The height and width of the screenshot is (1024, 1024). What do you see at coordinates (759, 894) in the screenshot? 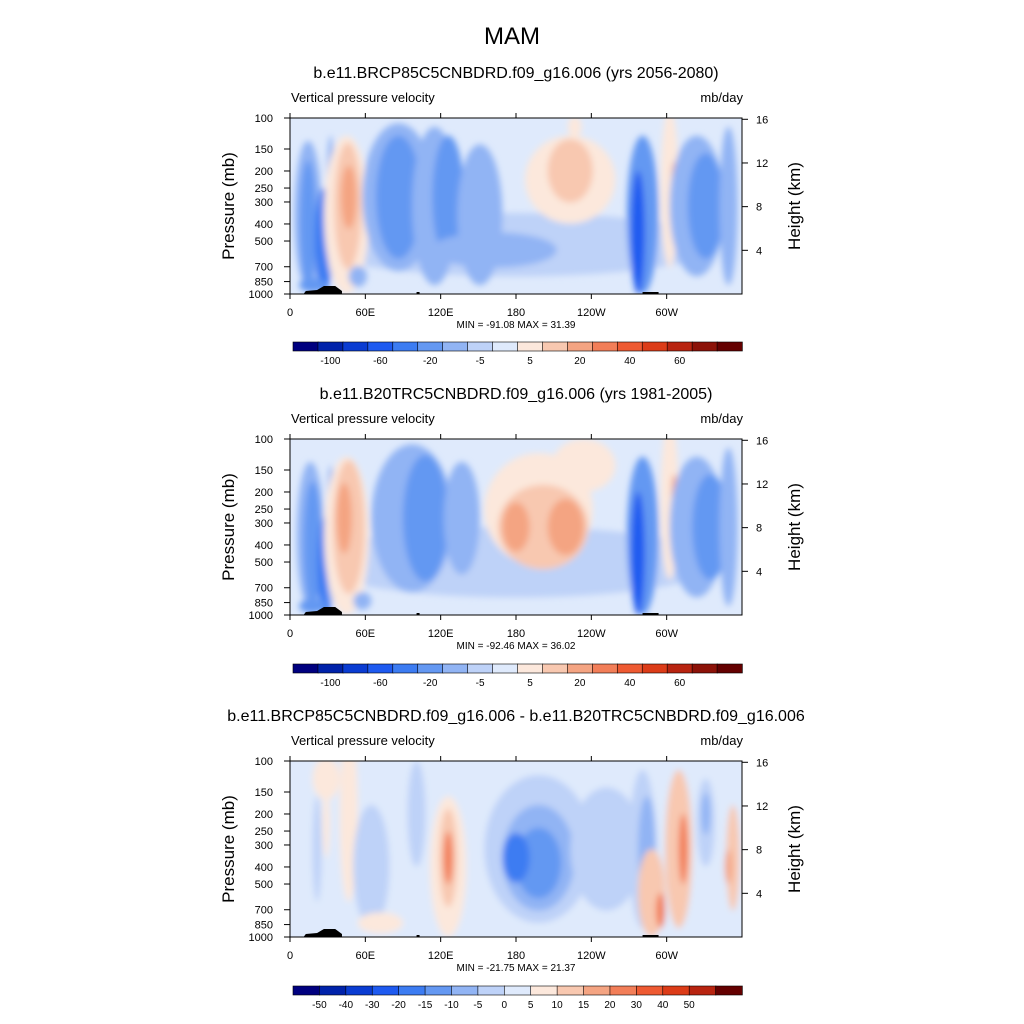
I see `y2-tick-label: 4` at bounding box center [759, 894].